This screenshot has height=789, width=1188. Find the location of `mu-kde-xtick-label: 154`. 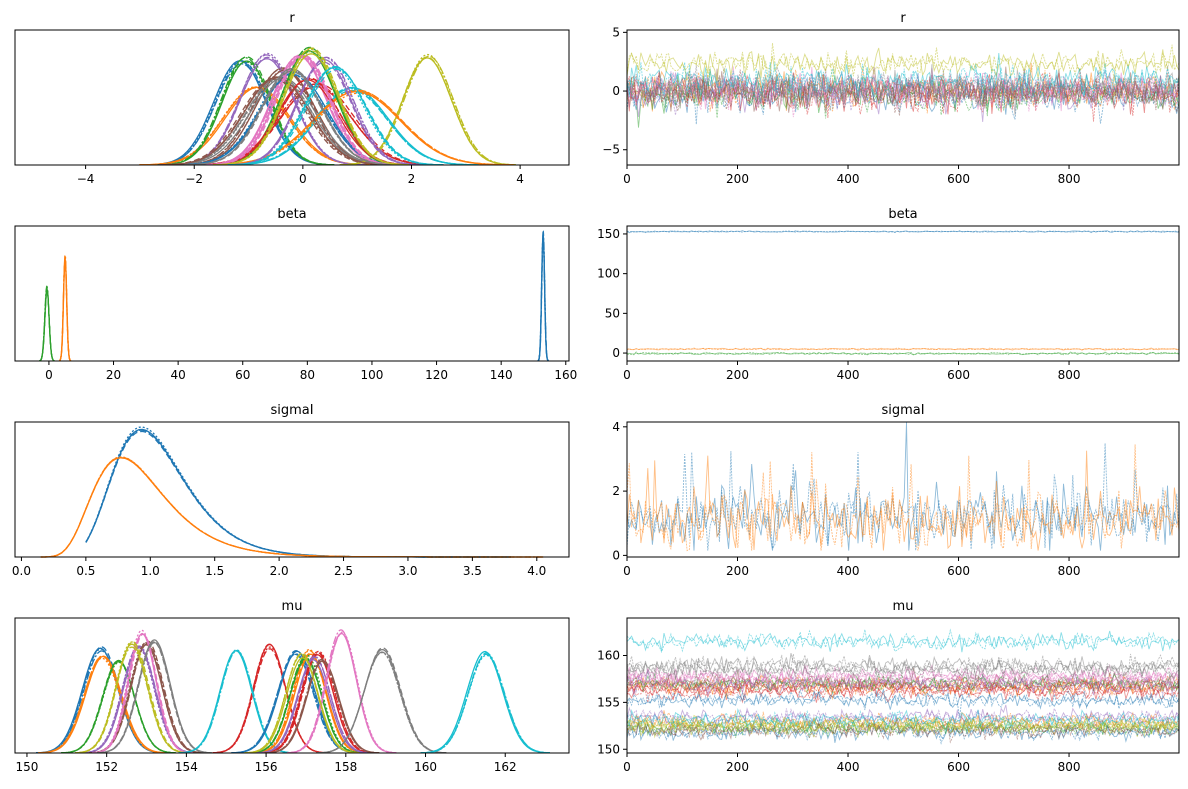

mu-kde-xtick-label: 154 is located at coordinates (186, 767).